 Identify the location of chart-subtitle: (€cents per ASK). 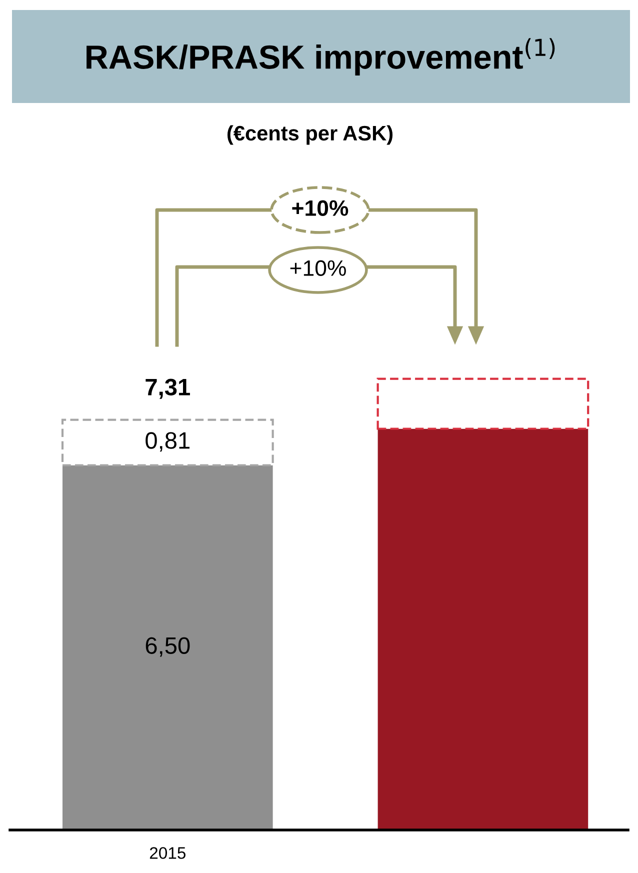
(310, 135).